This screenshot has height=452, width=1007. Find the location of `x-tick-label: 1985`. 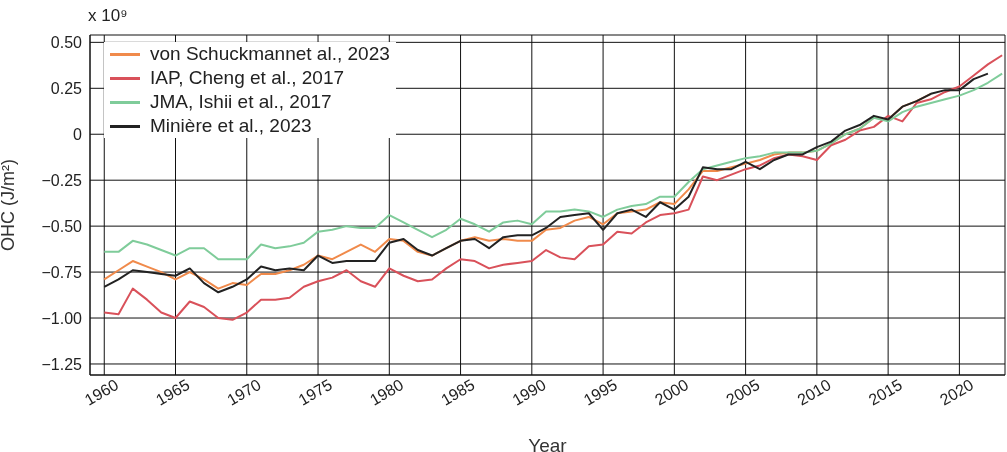

x-tick-label: 1985 is located at coordinates (458, 392).